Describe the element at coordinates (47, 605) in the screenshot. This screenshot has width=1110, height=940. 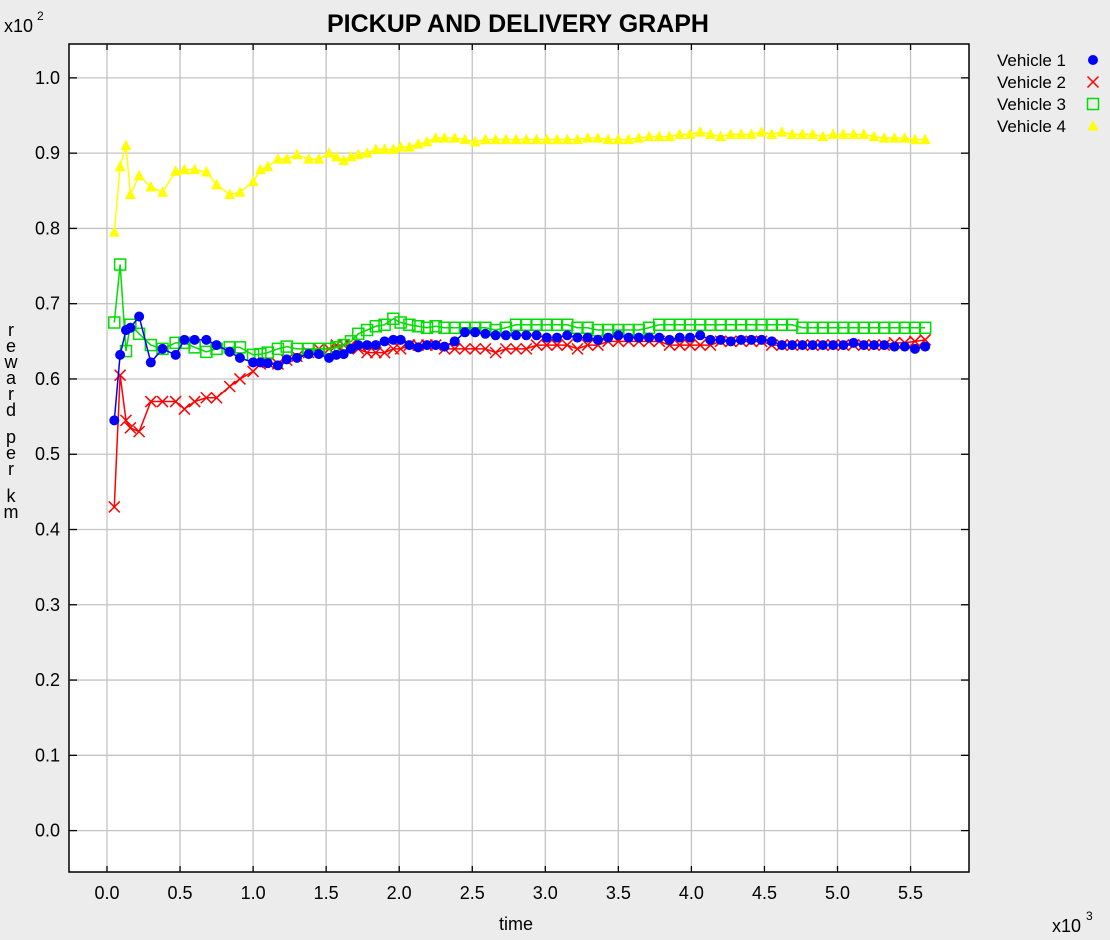
I see `y-tick-label: 0.3` at that location.